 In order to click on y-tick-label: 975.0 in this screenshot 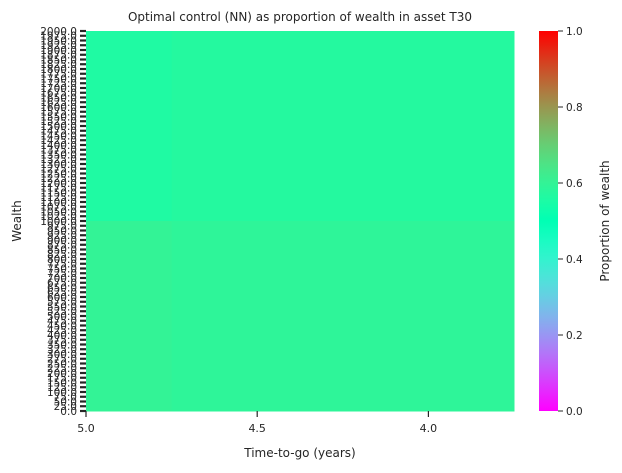, I will do `click(62, 227)`.